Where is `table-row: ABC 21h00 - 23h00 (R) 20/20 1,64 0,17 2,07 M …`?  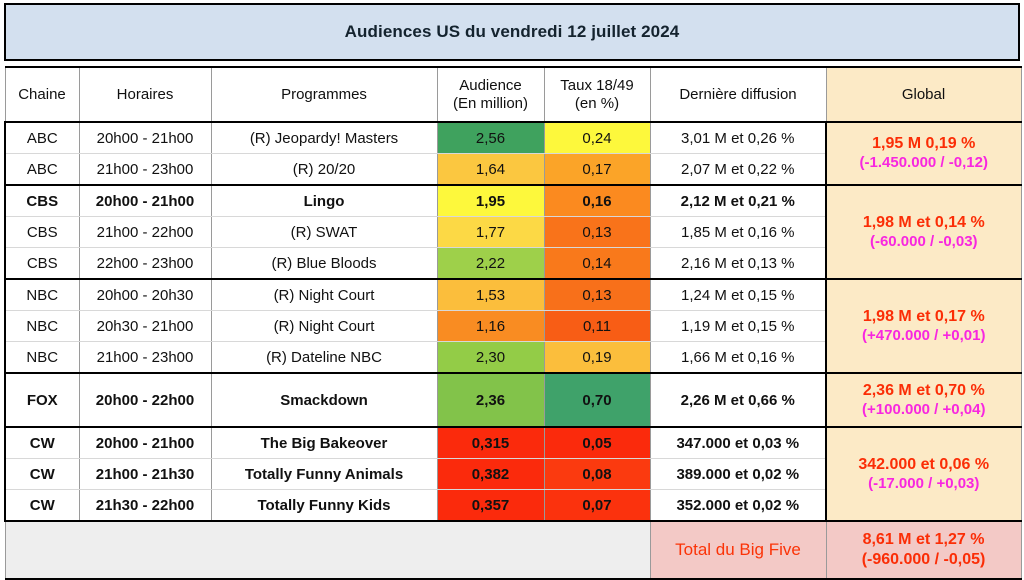
table-row: ABC 21h00 - 23h00 (R) 20/20 1,64 0,17 2,07 M … is located at coordinates (512, 169).